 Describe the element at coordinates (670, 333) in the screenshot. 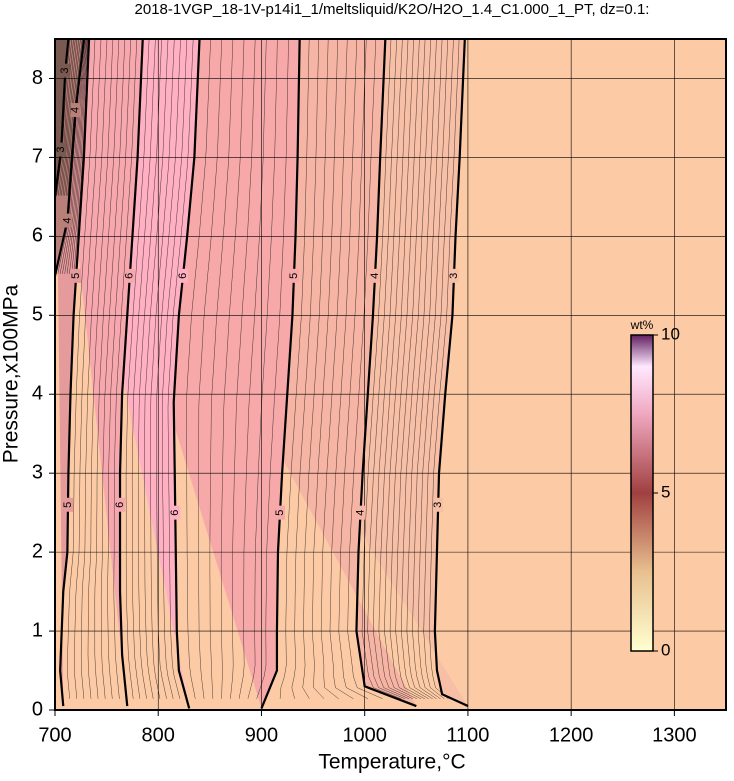

I see `colorbar-tick-label: 10` at that location.